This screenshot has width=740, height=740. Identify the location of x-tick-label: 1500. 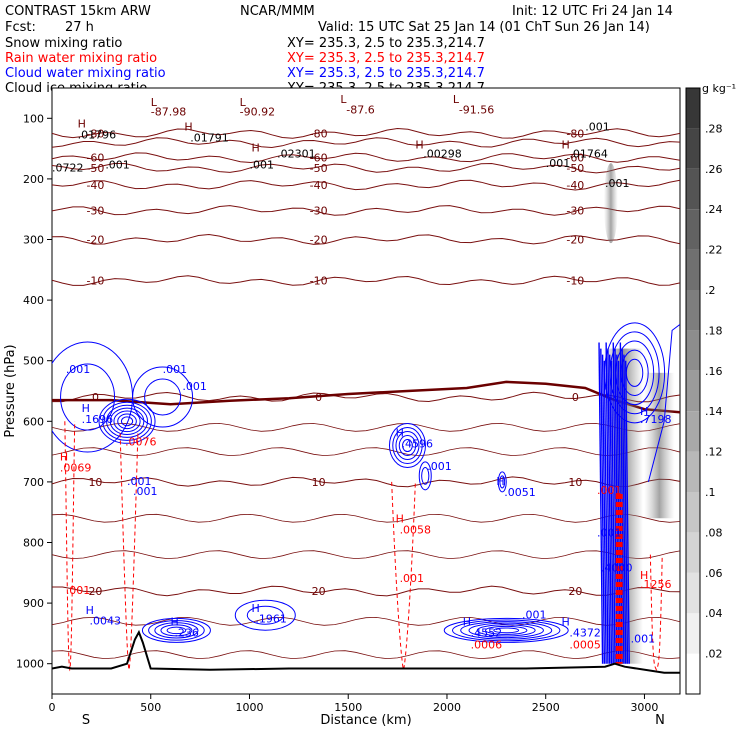
(348, 707).